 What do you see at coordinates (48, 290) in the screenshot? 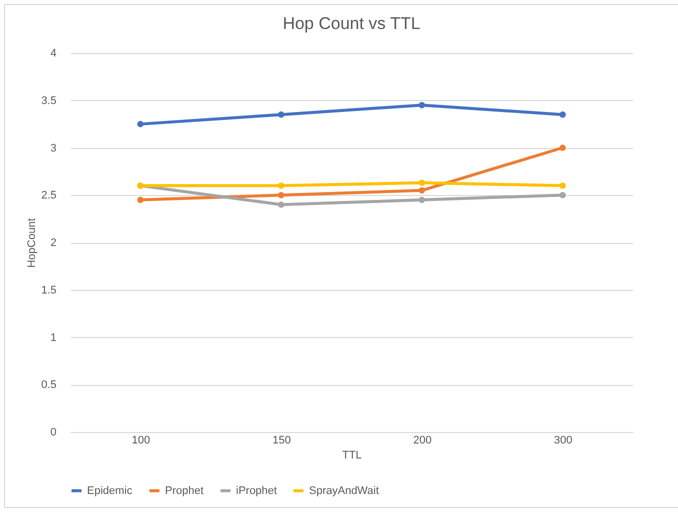
I see `y-tick-label: 1.5` at bounding box center [48, 290].